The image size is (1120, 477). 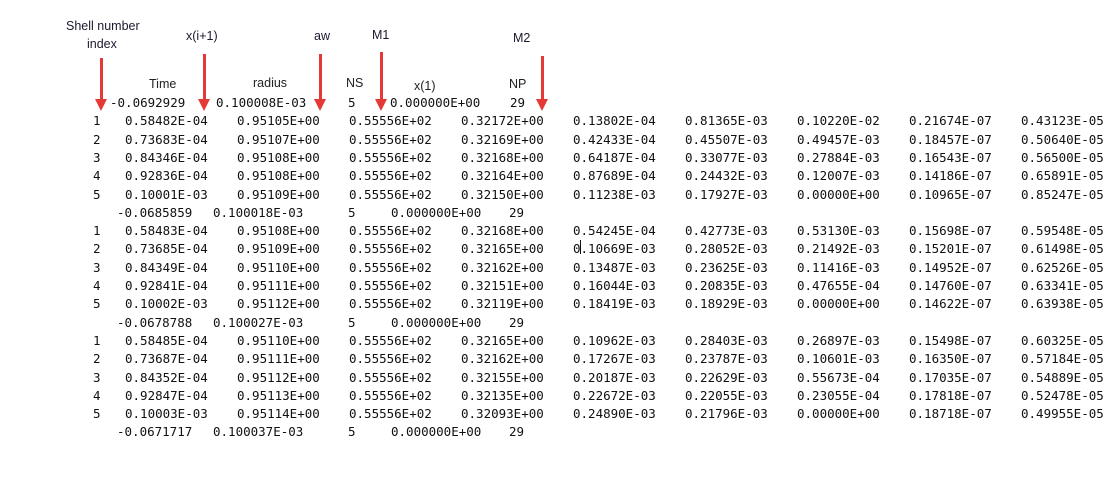 What do you see at coordinates (726, 395) in the screenshot?
I see `table-cell: 0.22055E-03` at bounding box center [726, 395].